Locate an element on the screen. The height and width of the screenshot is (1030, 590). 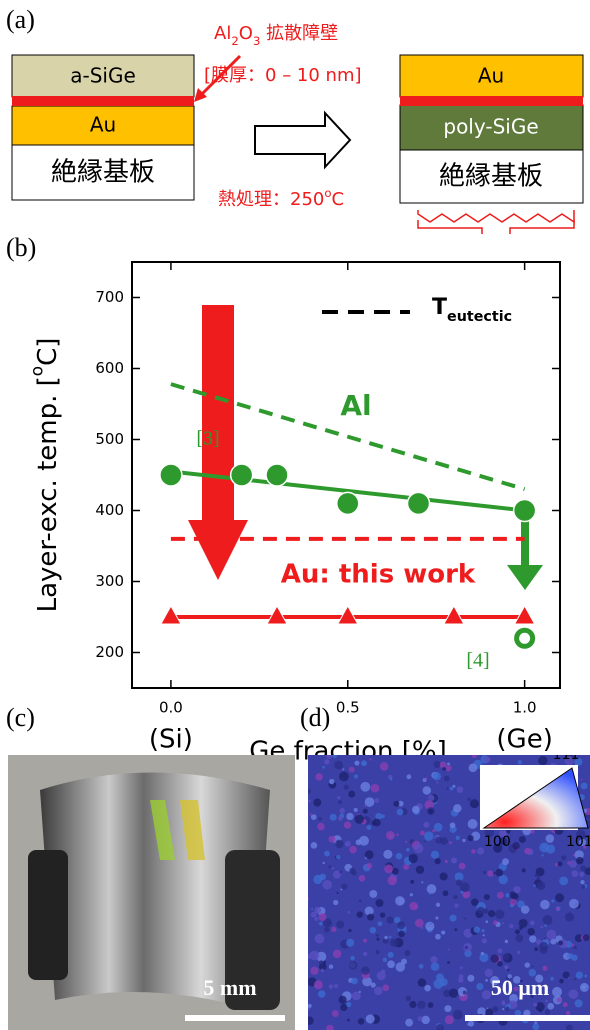
text-part: C] is located at coordinates (48, 352).